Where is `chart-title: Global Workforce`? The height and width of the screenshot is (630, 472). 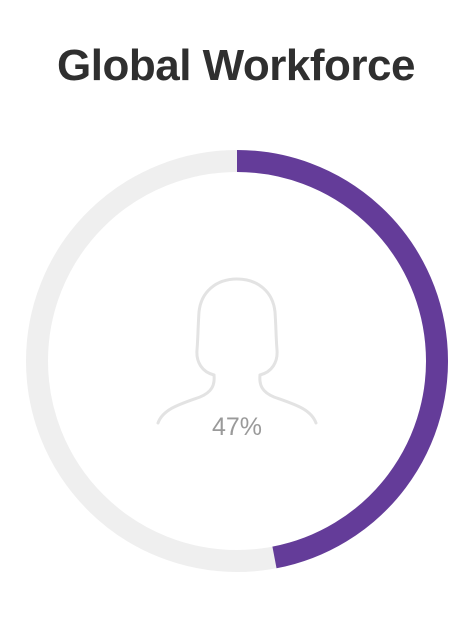
chart-title: Global Workforce is located at coordinates (236, 65).